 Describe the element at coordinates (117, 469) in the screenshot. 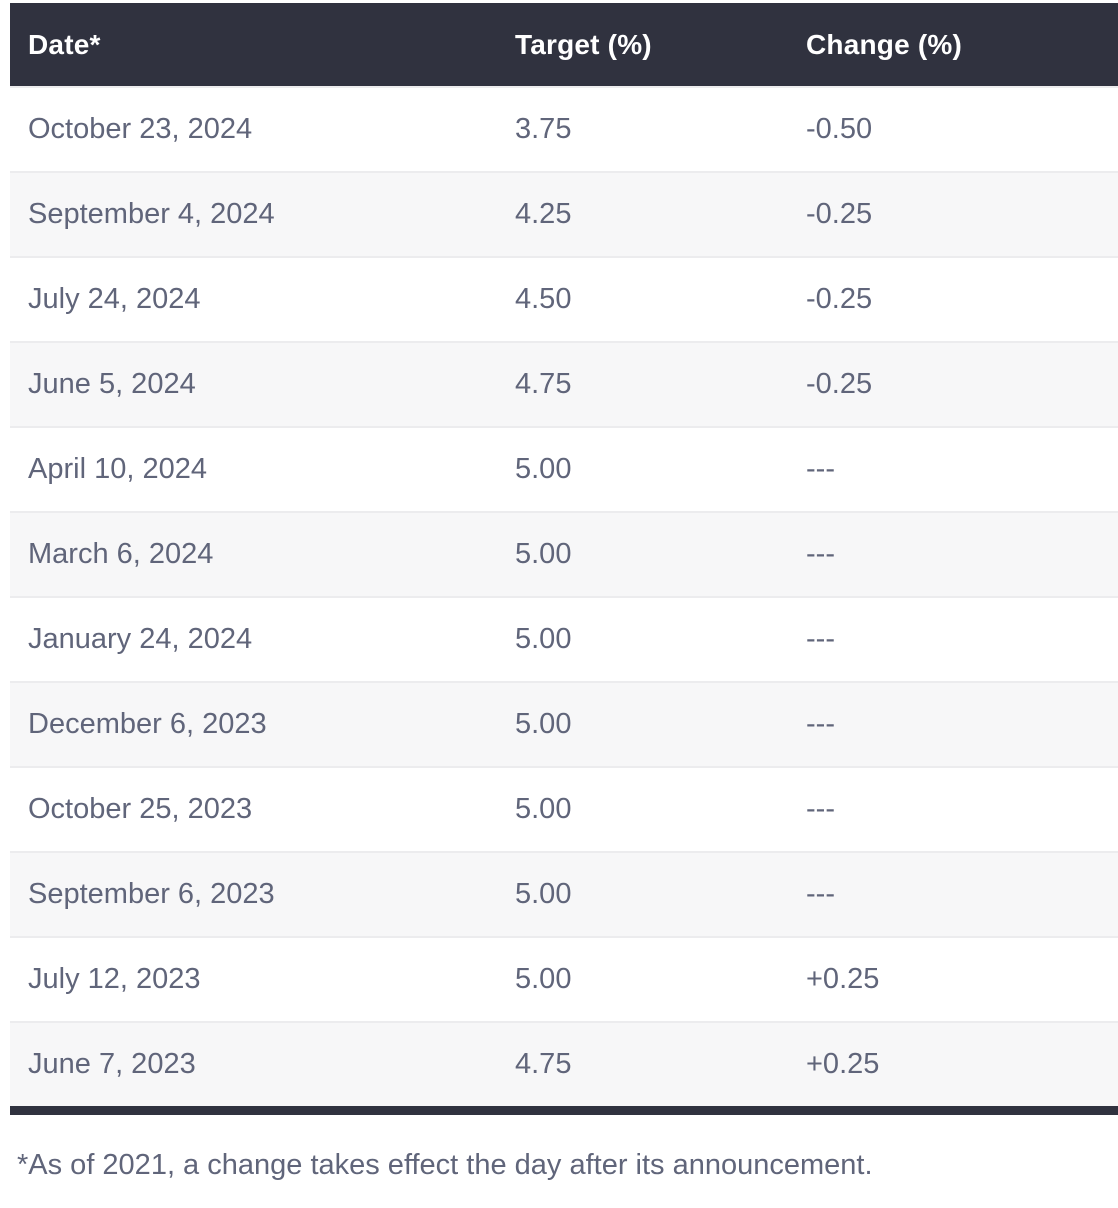

I see `date-cell: April 10, 2024` at that location.